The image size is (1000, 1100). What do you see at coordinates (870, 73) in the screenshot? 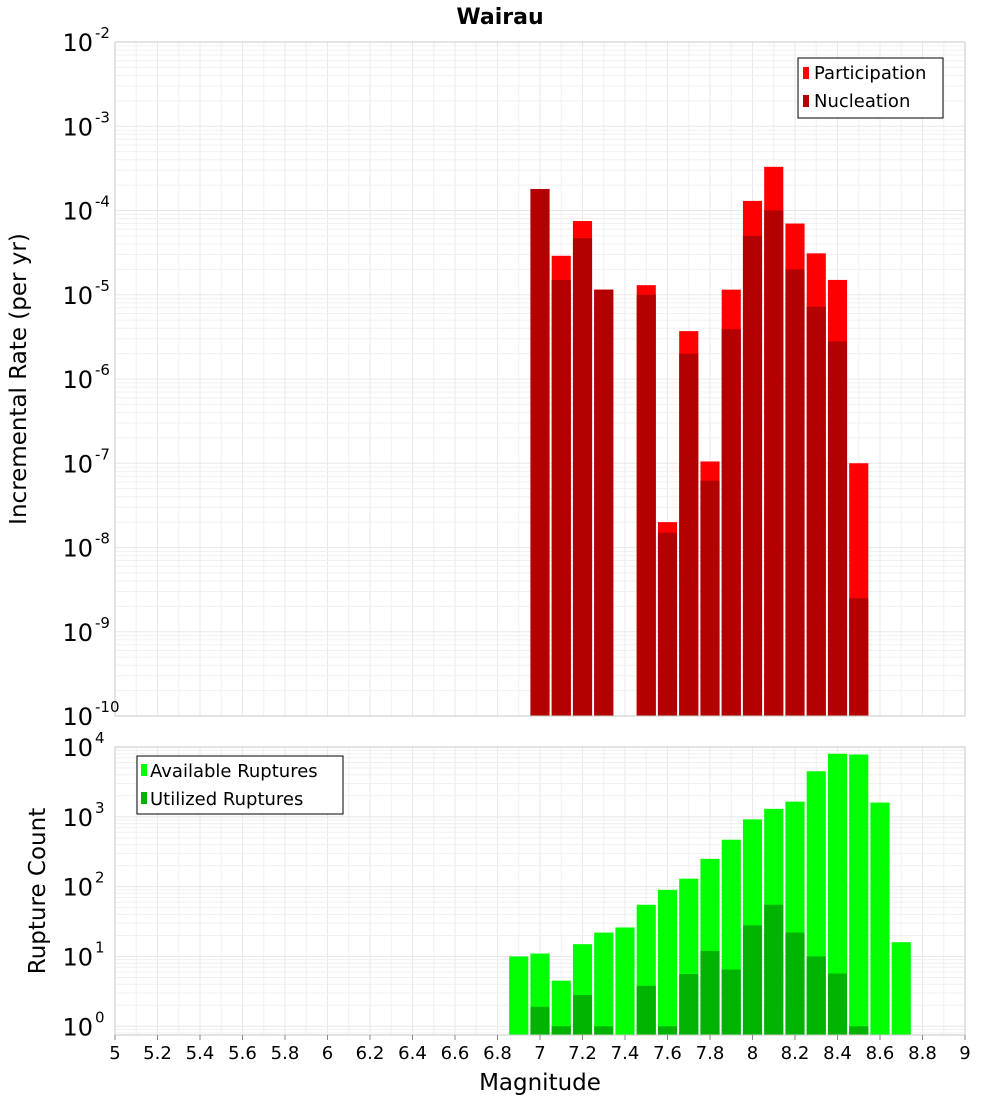
I see `participation-legend-label: Participation` at bounding box center [870, 73].